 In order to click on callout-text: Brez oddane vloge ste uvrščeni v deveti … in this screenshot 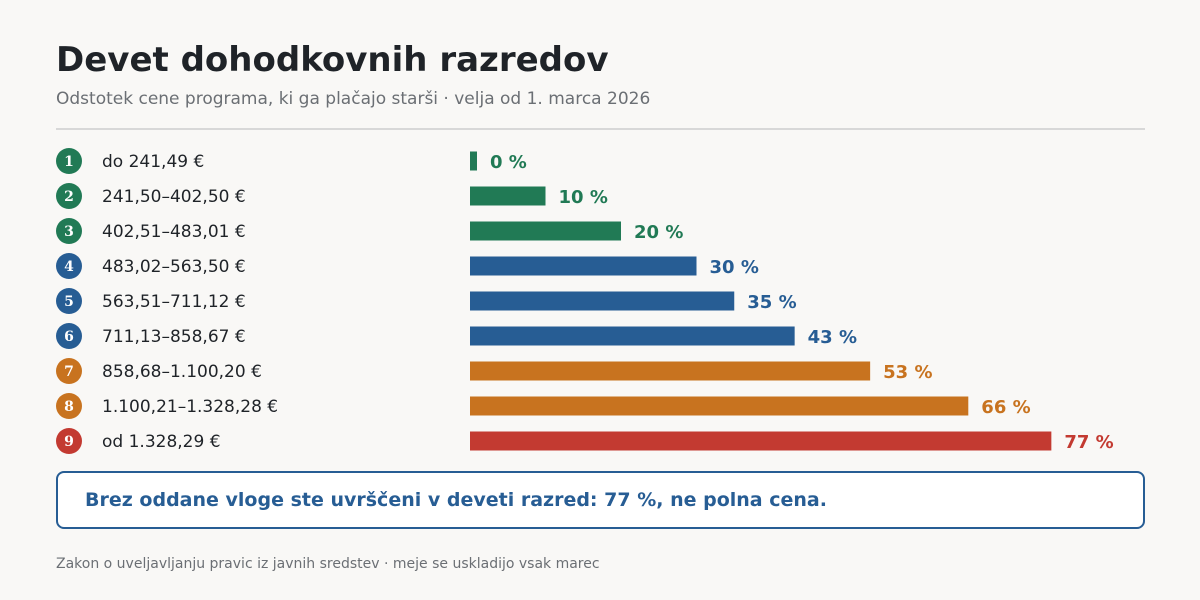, I will do `click(456, 500)`.